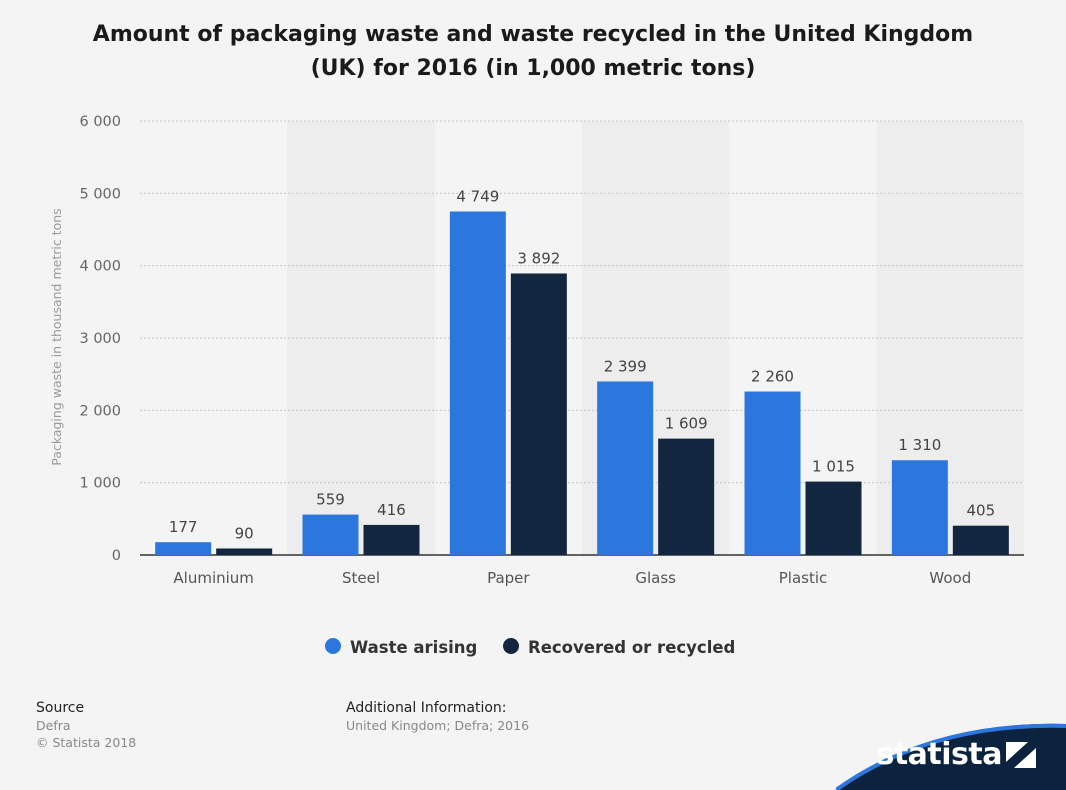 The width and height of the screenshot is (1066, 790). Describe the element at coordinates (413, 647) in the screenshot. I see `legend-item-label: Waste arising` at that location.